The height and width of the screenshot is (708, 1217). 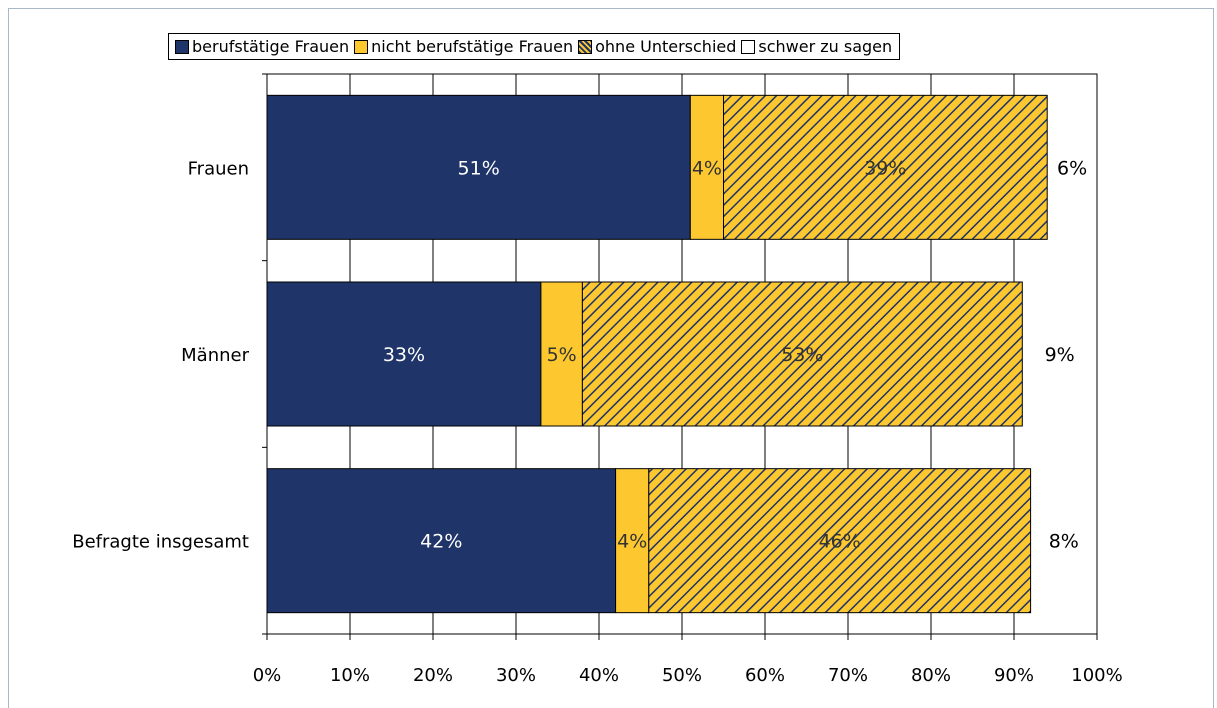 I want to click on bar-nicht-berufst-tige-frauen-frauen, so click(x=706, y=167).